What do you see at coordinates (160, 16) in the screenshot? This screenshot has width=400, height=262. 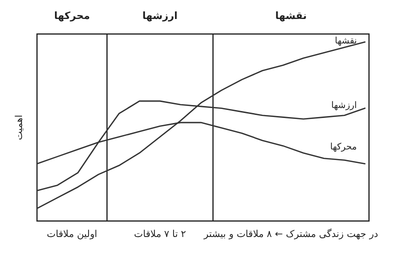 I see `text: ارزشها` at bounding box center [160, 16].